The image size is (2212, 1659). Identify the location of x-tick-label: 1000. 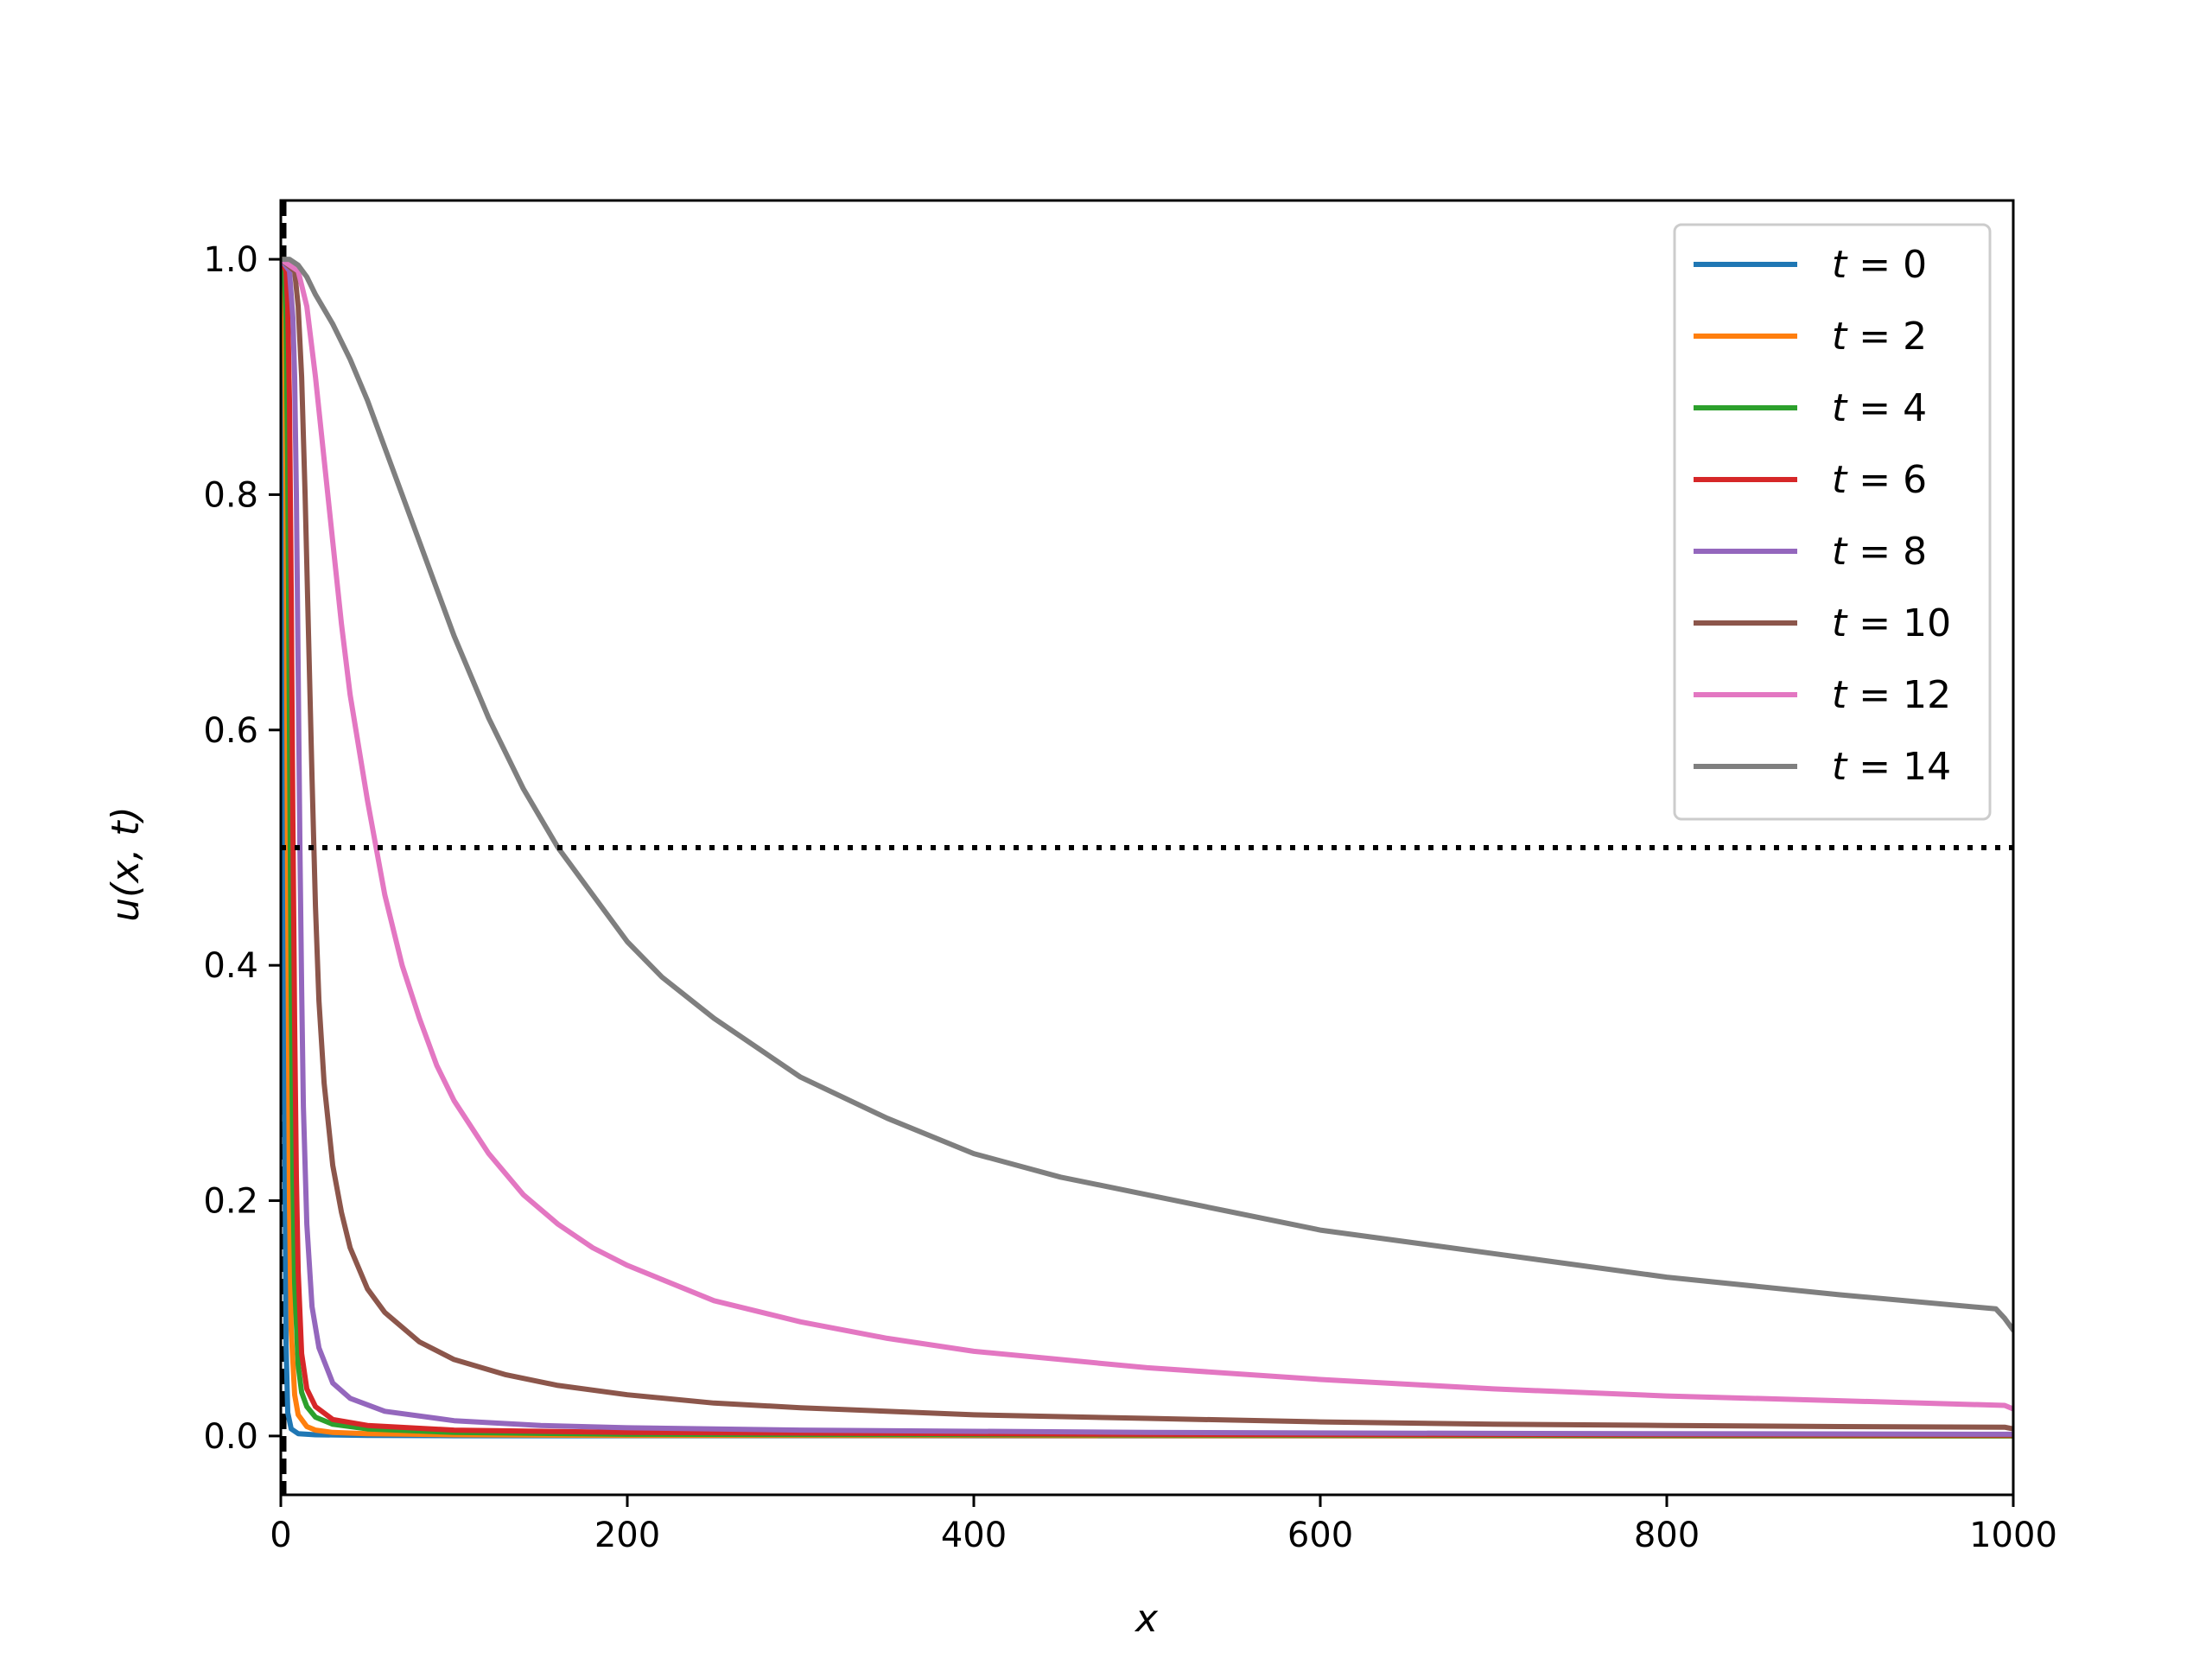
(2013, 1535).